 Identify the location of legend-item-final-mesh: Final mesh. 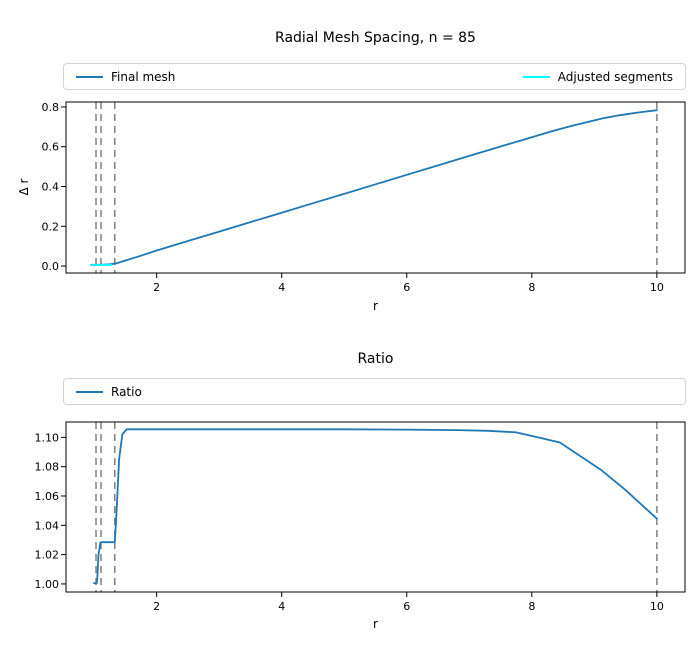
(125, 77).